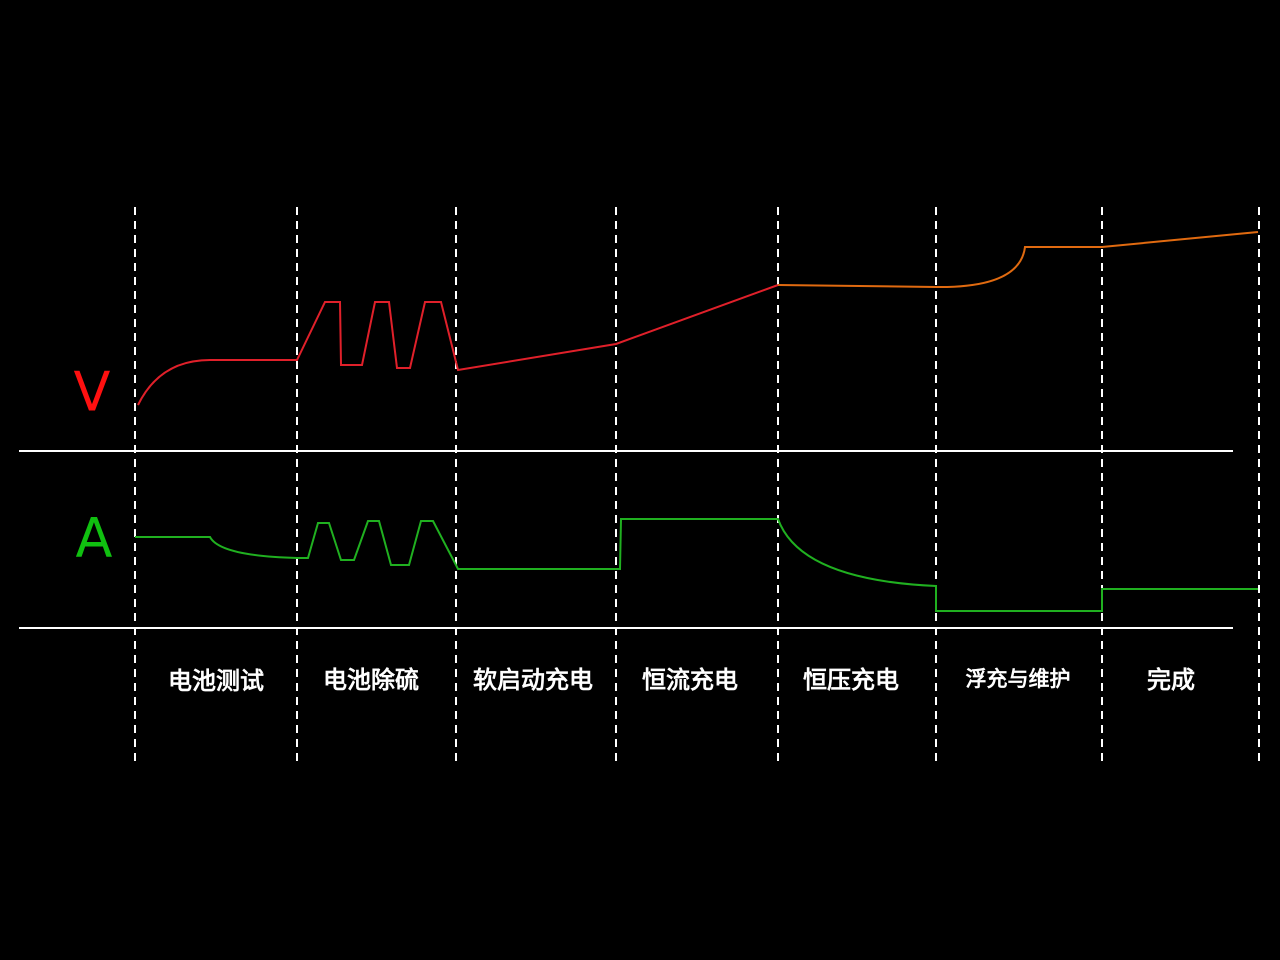  What do you see at coordinates (1018, 679) in the screenshot?
I see `stage-label: 浮充与维护` at bounding box center [1018, 679].